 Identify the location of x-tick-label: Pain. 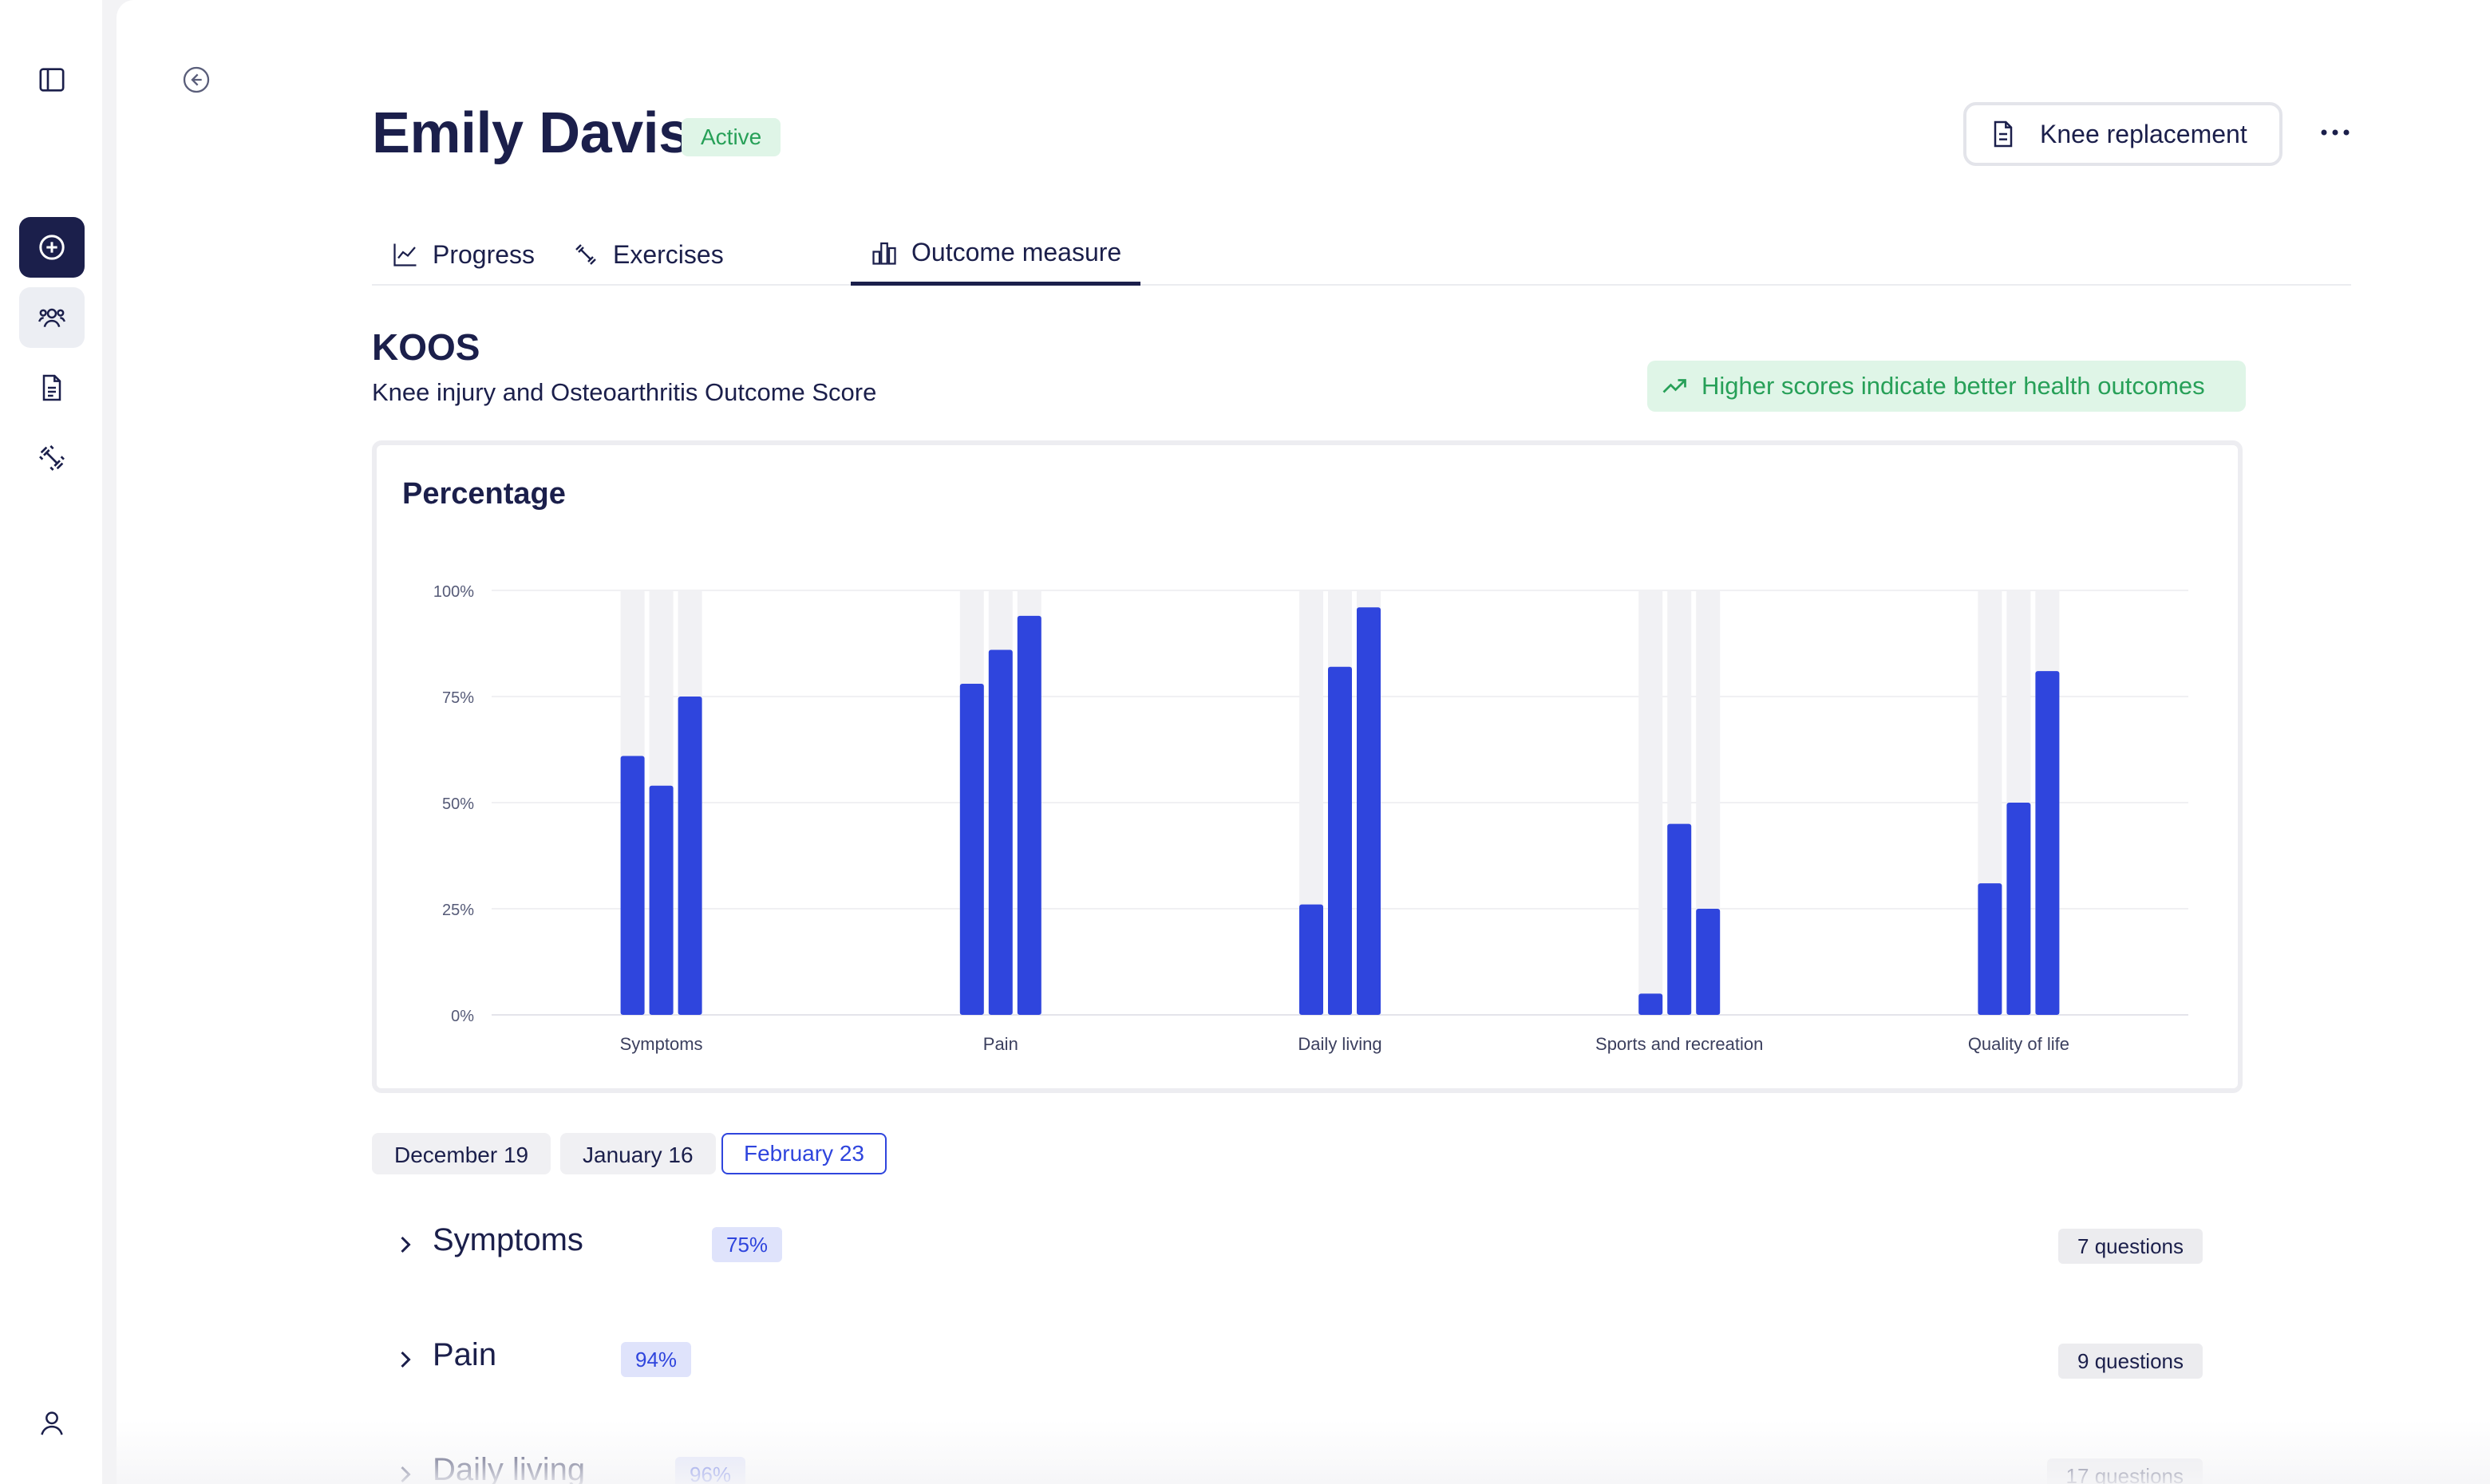
(1001, 1044).